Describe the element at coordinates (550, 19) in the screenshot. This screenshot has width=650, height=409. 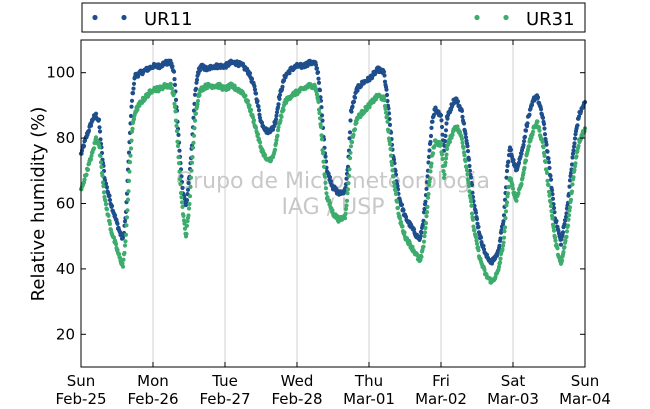
I see `legend-ur31-label: UR31` at that location.